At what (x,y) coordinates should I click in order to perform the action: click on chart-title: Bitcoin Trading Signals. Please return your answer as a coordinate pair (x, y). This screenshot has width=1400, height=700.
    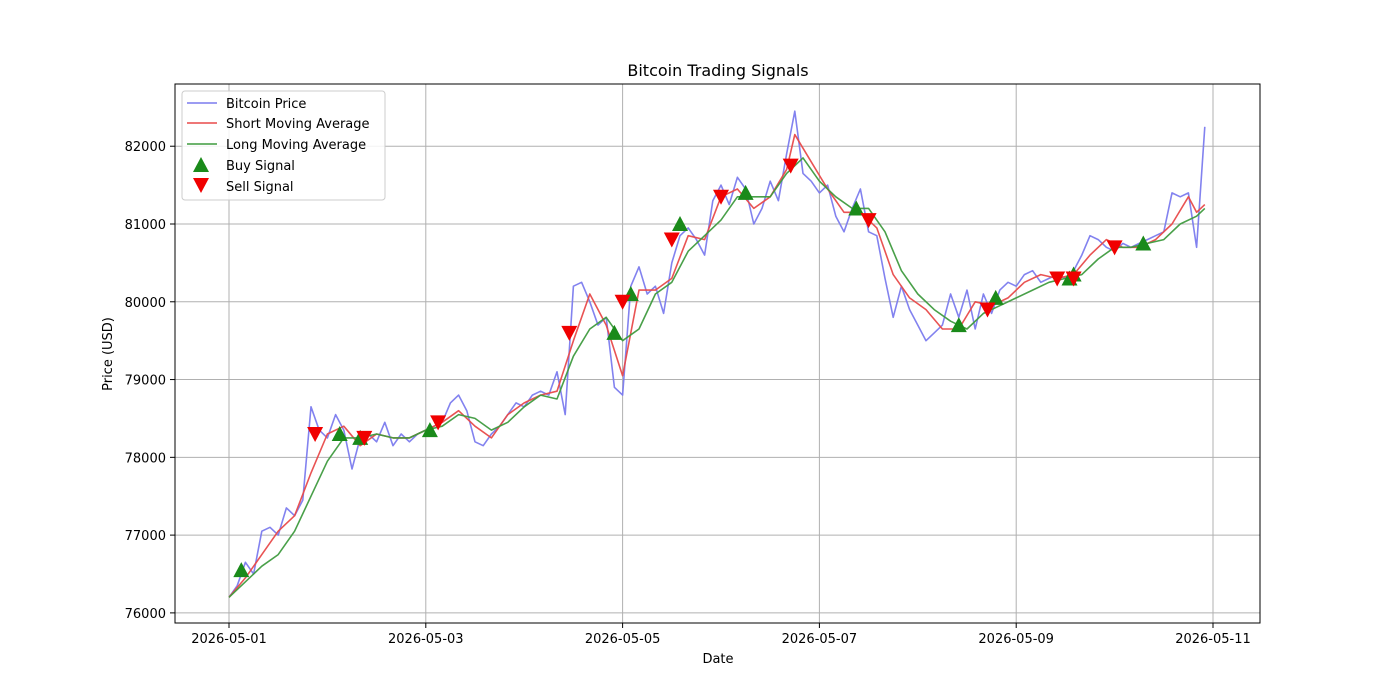
    Looking at the image, I should click on (717, 70).